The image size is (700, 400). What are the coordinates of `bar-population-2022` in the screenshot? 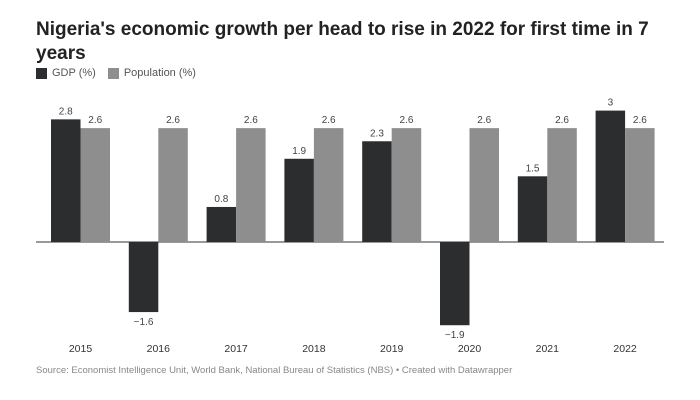 It's located at (640, 185).